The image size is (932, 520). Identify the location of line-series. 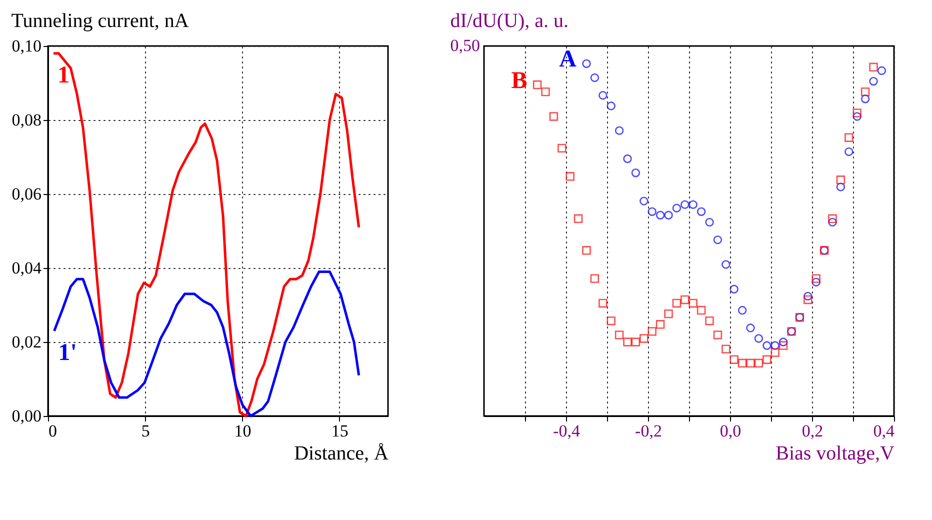
(206, 344).